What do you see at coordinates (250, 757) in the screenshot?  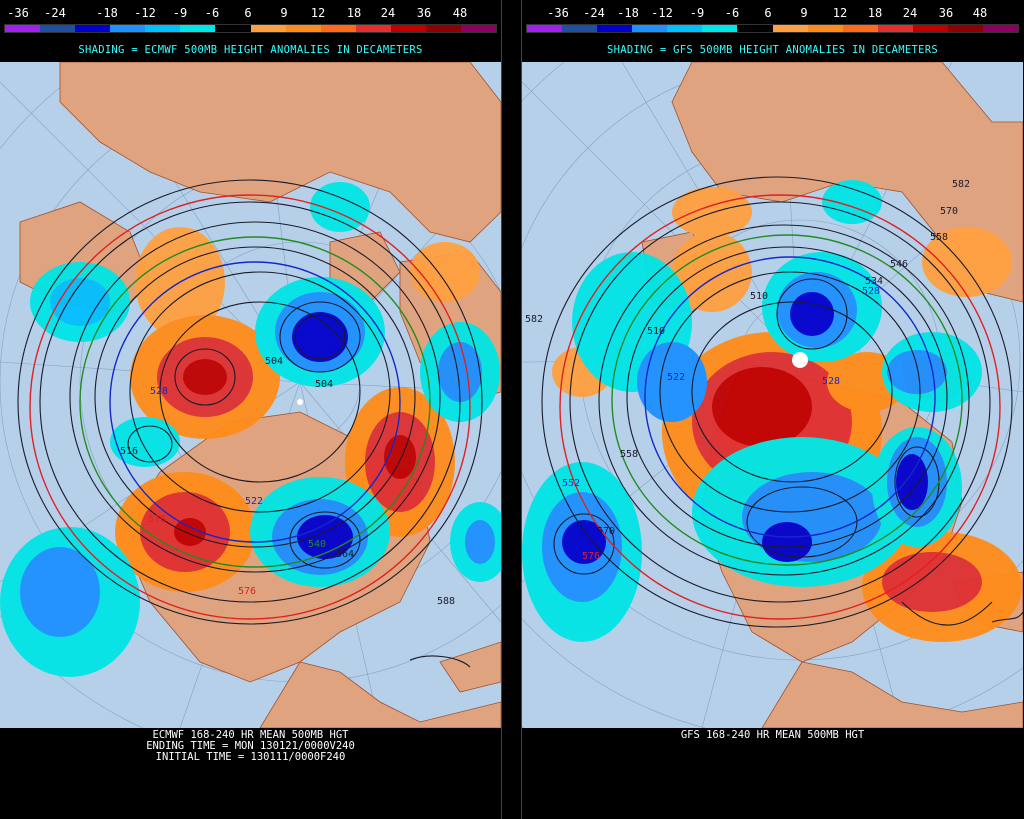 I see `caption-line: INITIAL TIME = 130111/0000F240` at bounding box center [250, 757].